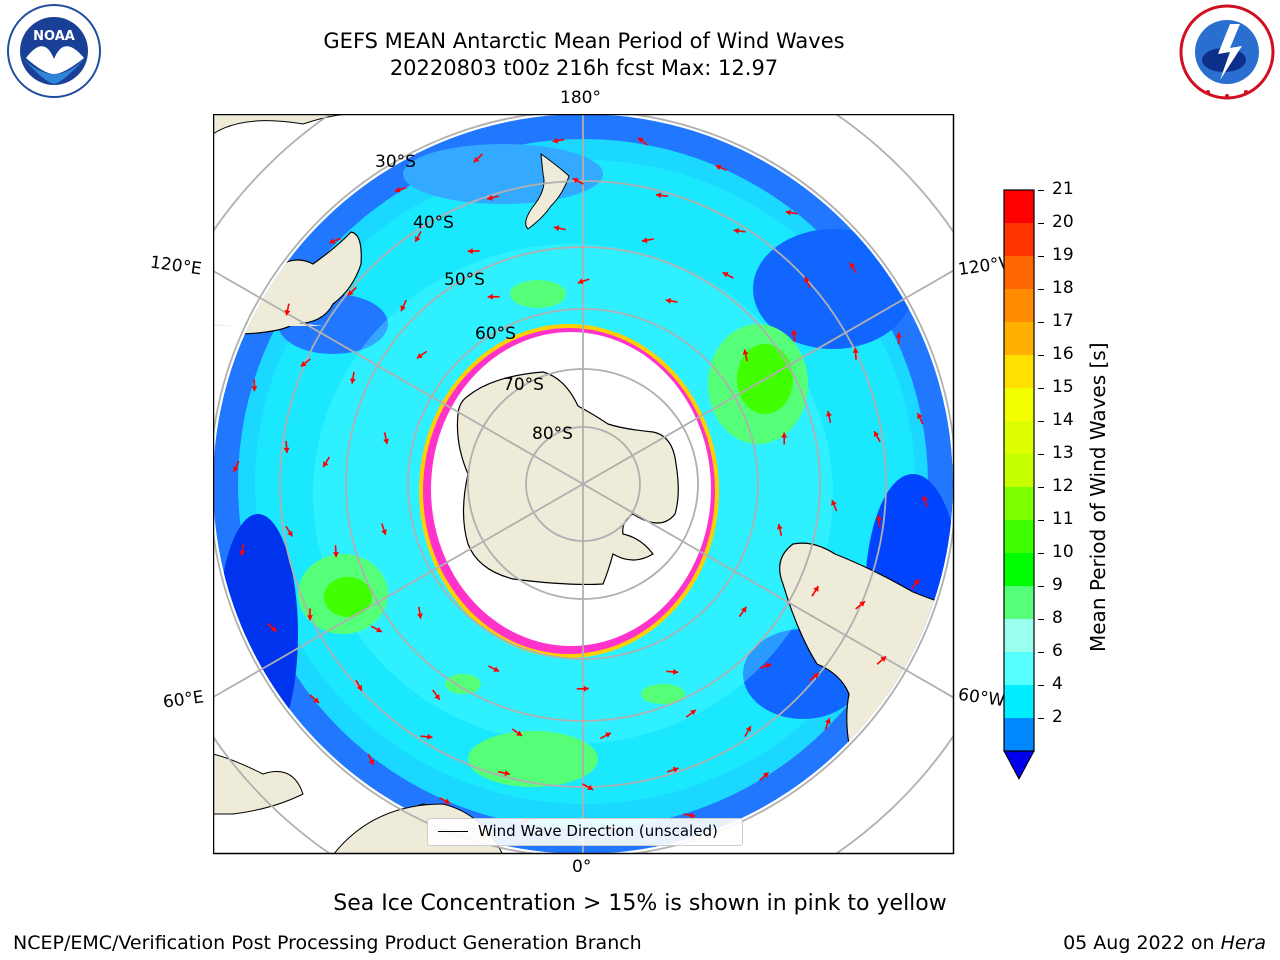 Image resolution: width=1280 pixels, height=960 pixels. Describe the element at coordinates (1057, 684) in the screenshot. I see `colorbar-tick-label: 4` at that location.